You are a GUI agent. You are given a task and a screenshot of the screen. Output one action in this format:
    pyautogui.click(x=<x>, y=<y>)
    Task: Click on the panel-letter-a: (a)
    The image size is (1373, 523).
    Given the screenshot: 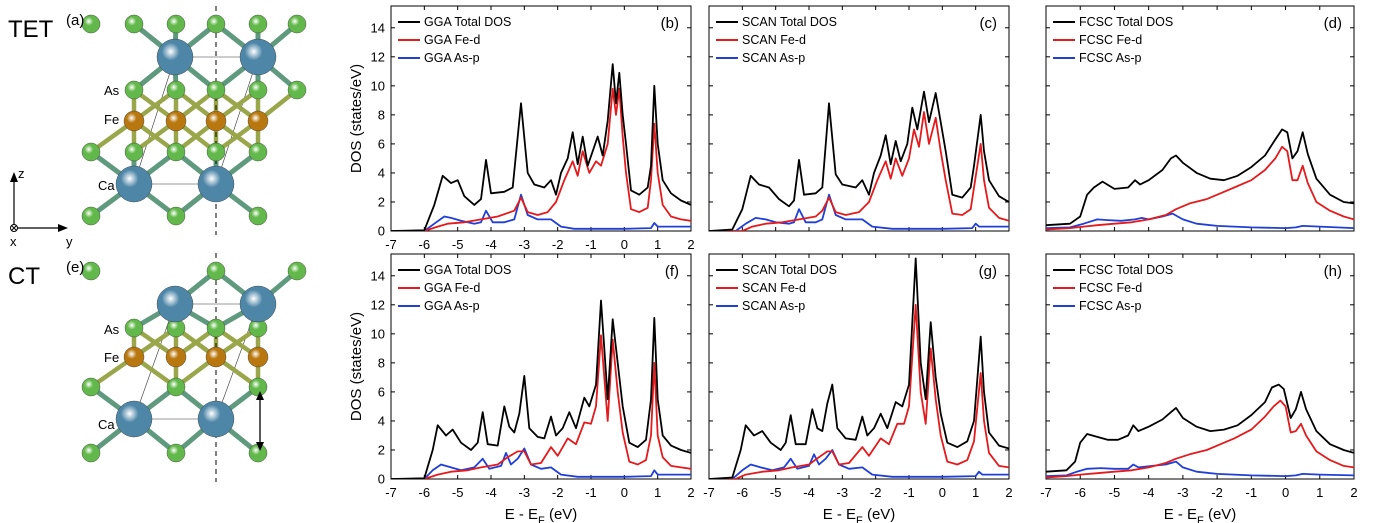 What is the action you would take?
    pyautogui.click(x=75, y=20)
    